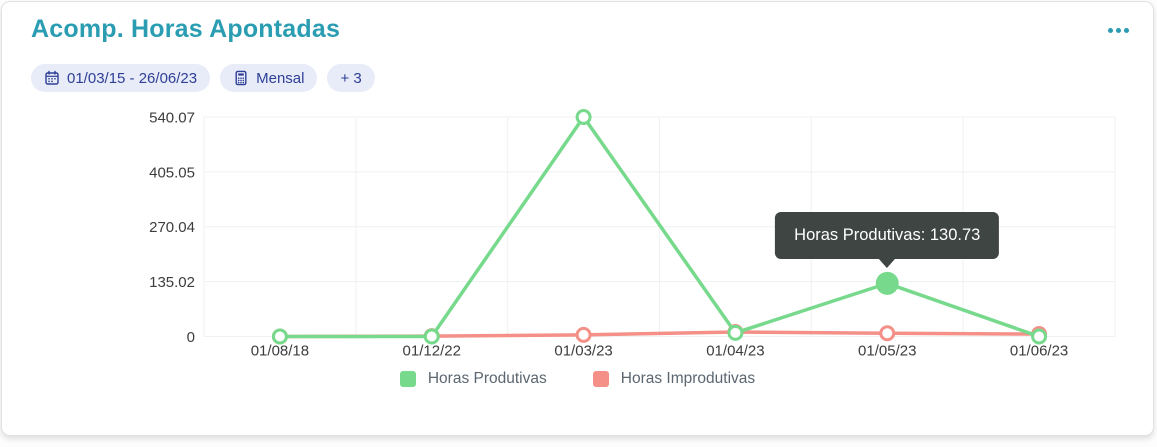 The image size is (1157, 447). I want to click on legend-item-horas-produtivas: Horas Produtivas, so click(473, 379).